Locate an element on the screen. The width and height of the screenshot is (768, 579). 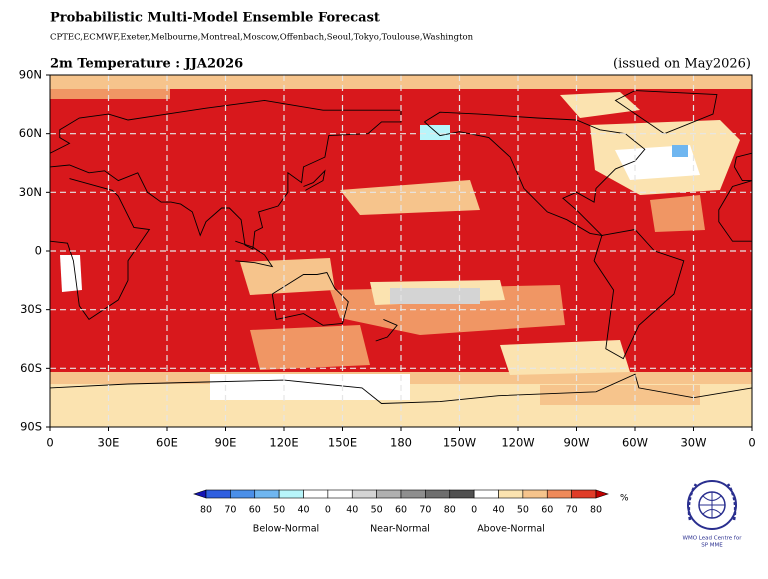
lon-label: 150E is located at coordinates (342, 443).